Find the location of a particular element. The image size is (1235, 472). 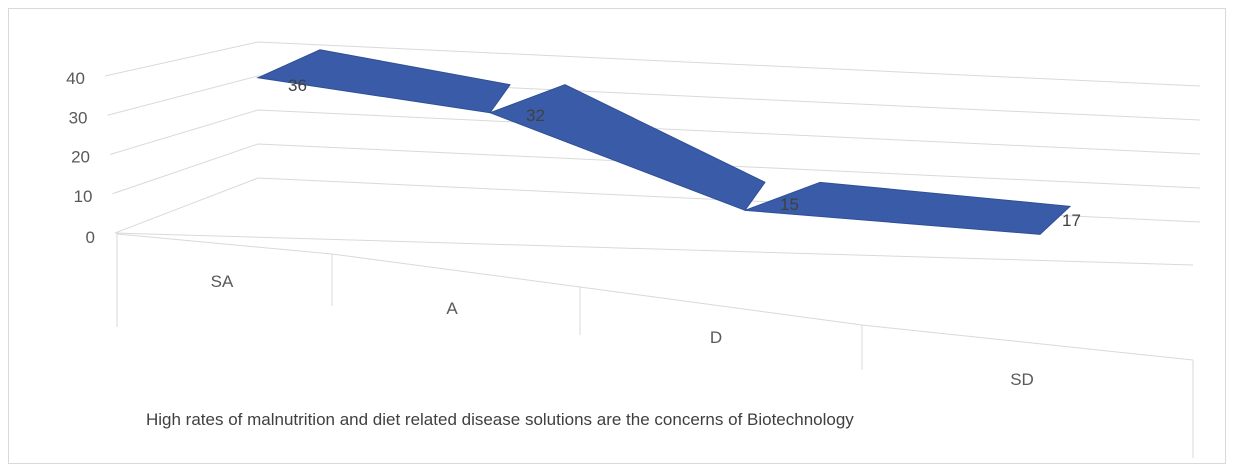

y-tick-label: 30 is located at coordinates (78, 117).